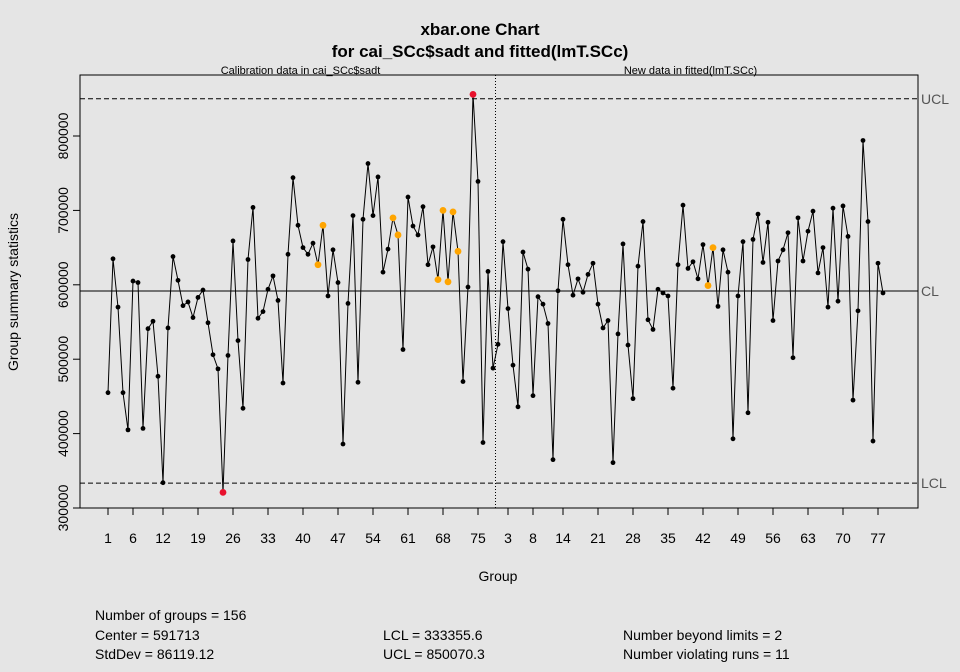 The image size is (960, 672). What do you see at coordinates (373, 538) in the screenshot?
I see `x-tick-label: 54` at bounding box center [373, 538].